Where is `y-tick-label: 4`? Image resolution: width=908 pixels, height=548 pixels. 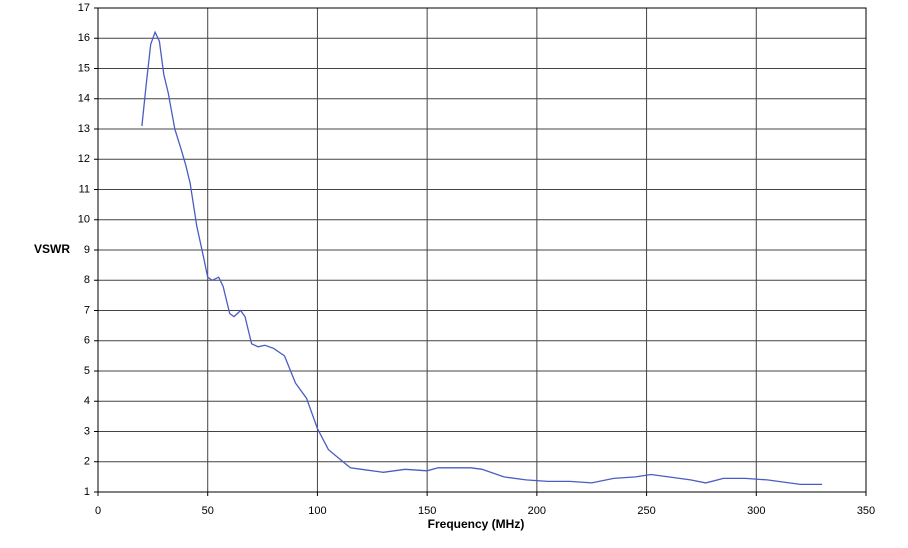 y-tick-label: 4 is located at coordinates (87, 401).